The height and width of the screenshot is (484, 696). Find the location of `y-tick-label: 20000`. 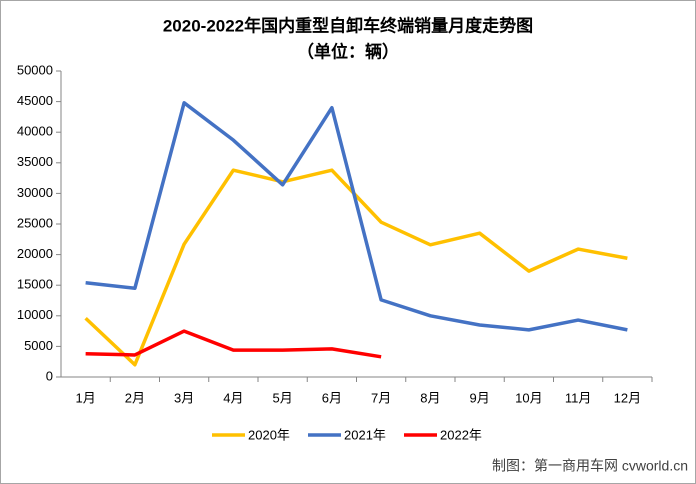

y-tick-label: 20000 is located at coordinates (35, 253).